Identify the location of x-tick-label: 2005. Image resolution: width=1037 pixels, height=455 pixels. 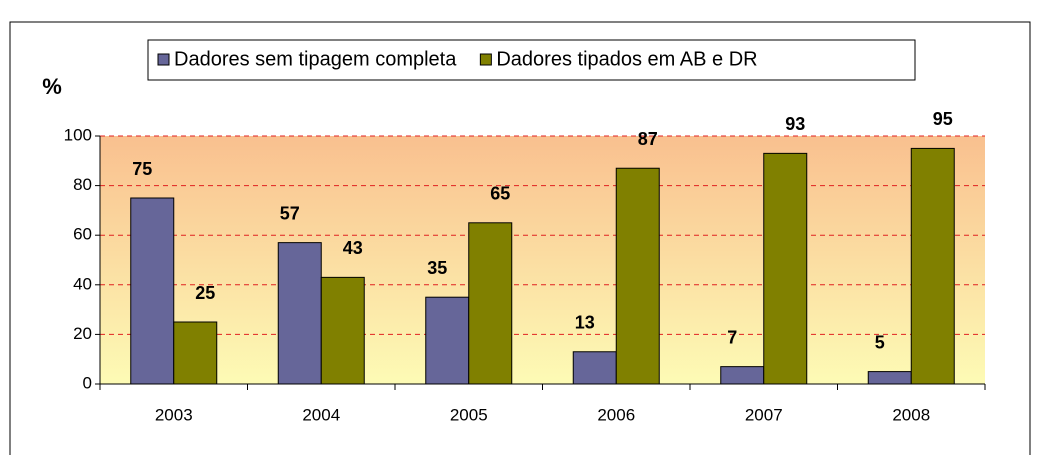
(469, 414).